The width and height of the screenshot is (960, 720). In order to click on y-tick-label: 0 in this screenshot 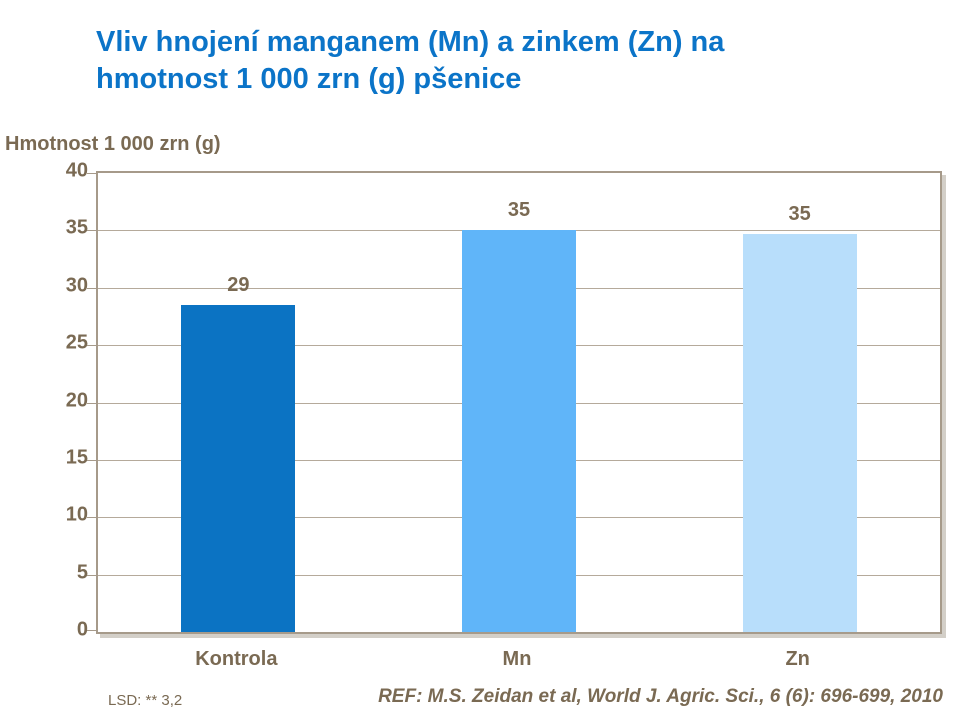, I will do `click(82, 629)`.